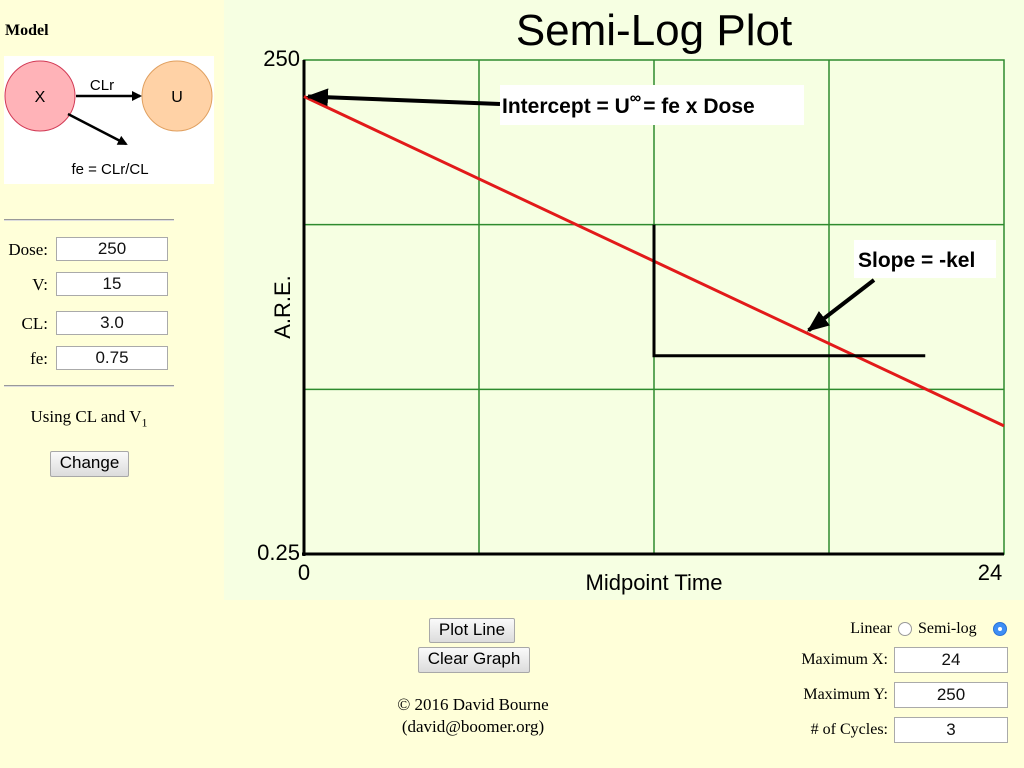 The width and height of the screenshot is (1024, 768). What do you see at coordinates (28, 249) in the screenshot?
I see `dose-label: Dose:` at bounding box center [28, 249].